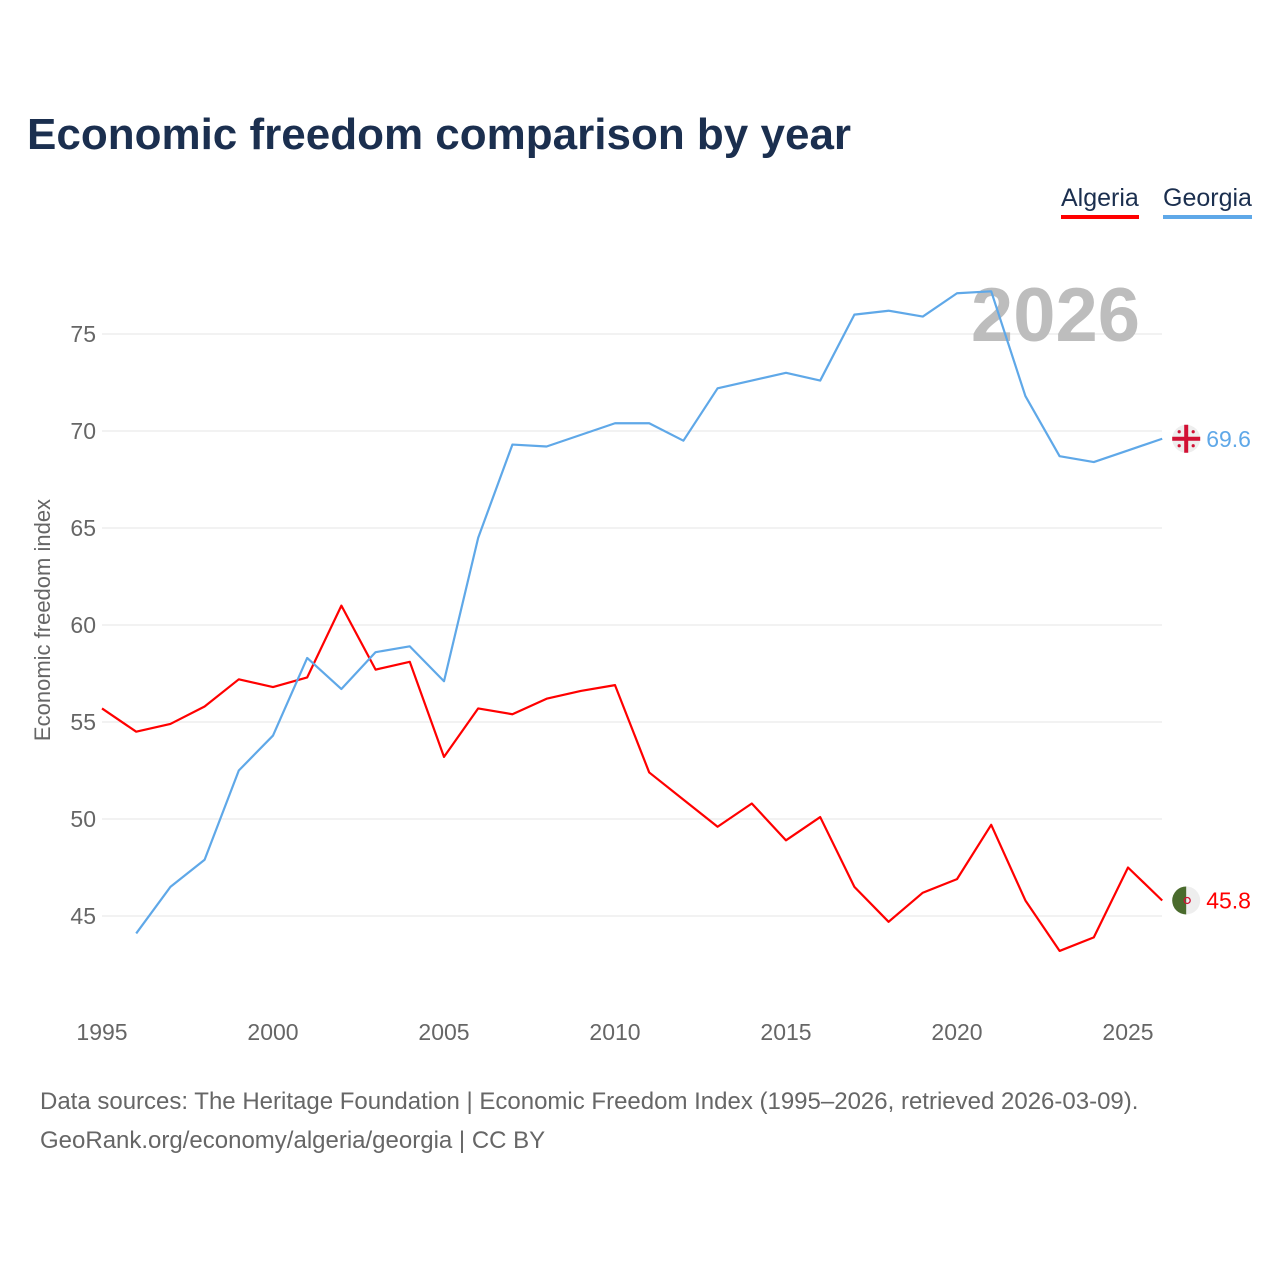 The height and width of the screenshot is (1280, 1280). I want to click on y-tick-label: 50, so click(83, 819).